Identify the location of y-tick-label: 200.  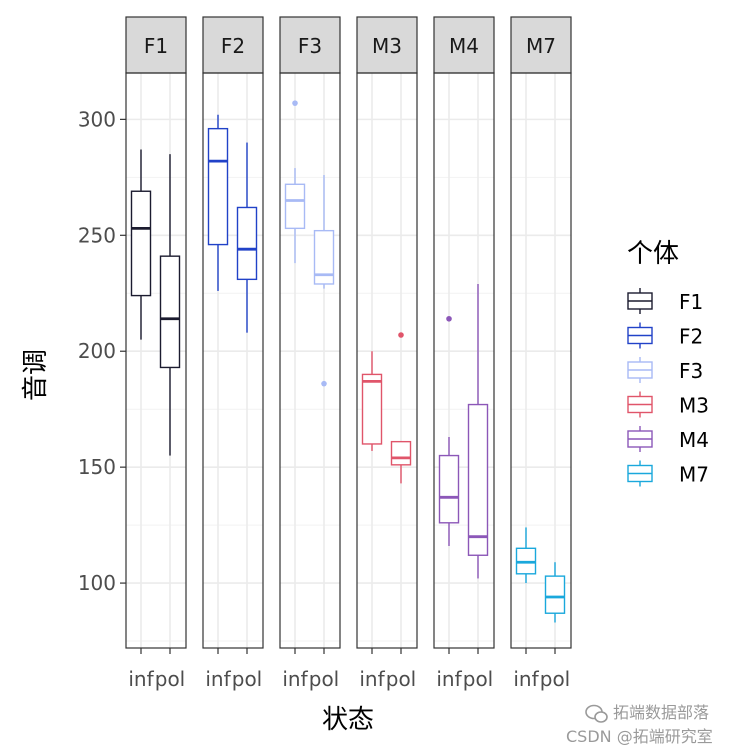
(97, 351).